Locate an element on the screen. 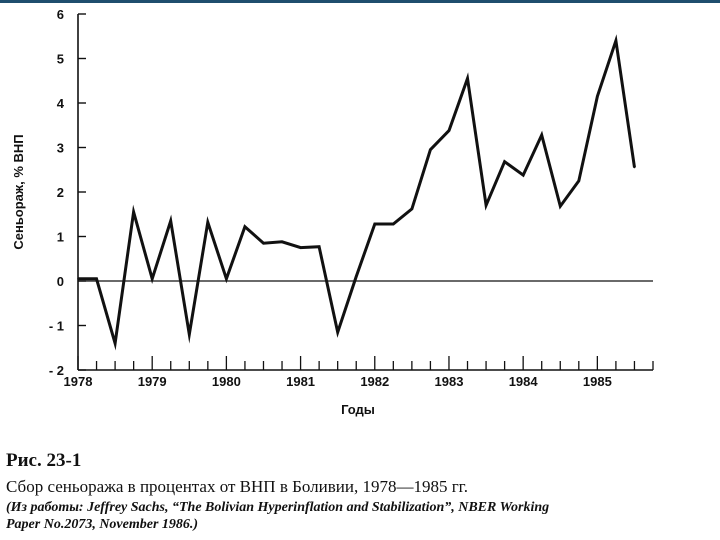 The image size is (720, 540). x-tick-label: 1984 is located at coordinates (524, 381).